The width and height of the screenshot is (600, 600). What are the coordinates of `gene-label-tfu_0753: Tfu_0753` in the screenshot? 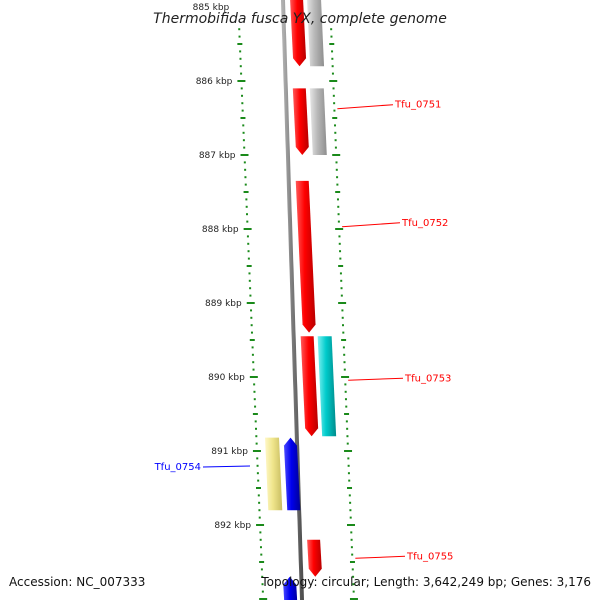 It's located at (427, 378).